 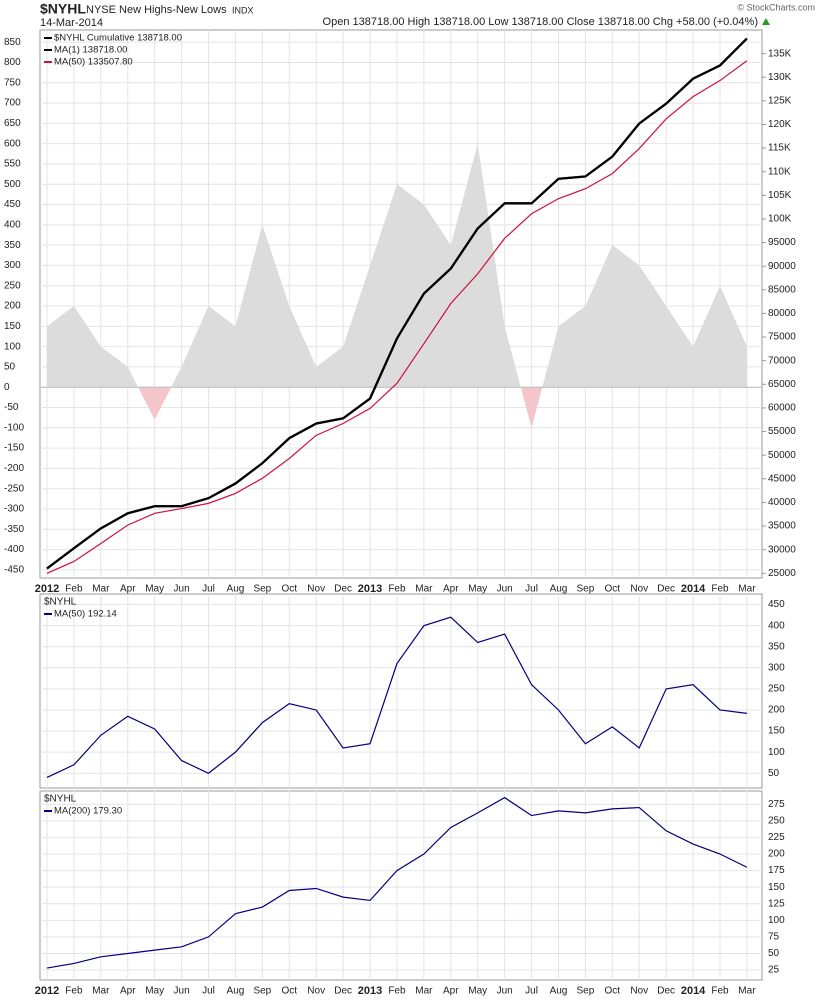 What do you see at coordinates (60, 602) in the screenshot?
I see `panel-label: $NYHL` at bounding box center [60, 602].